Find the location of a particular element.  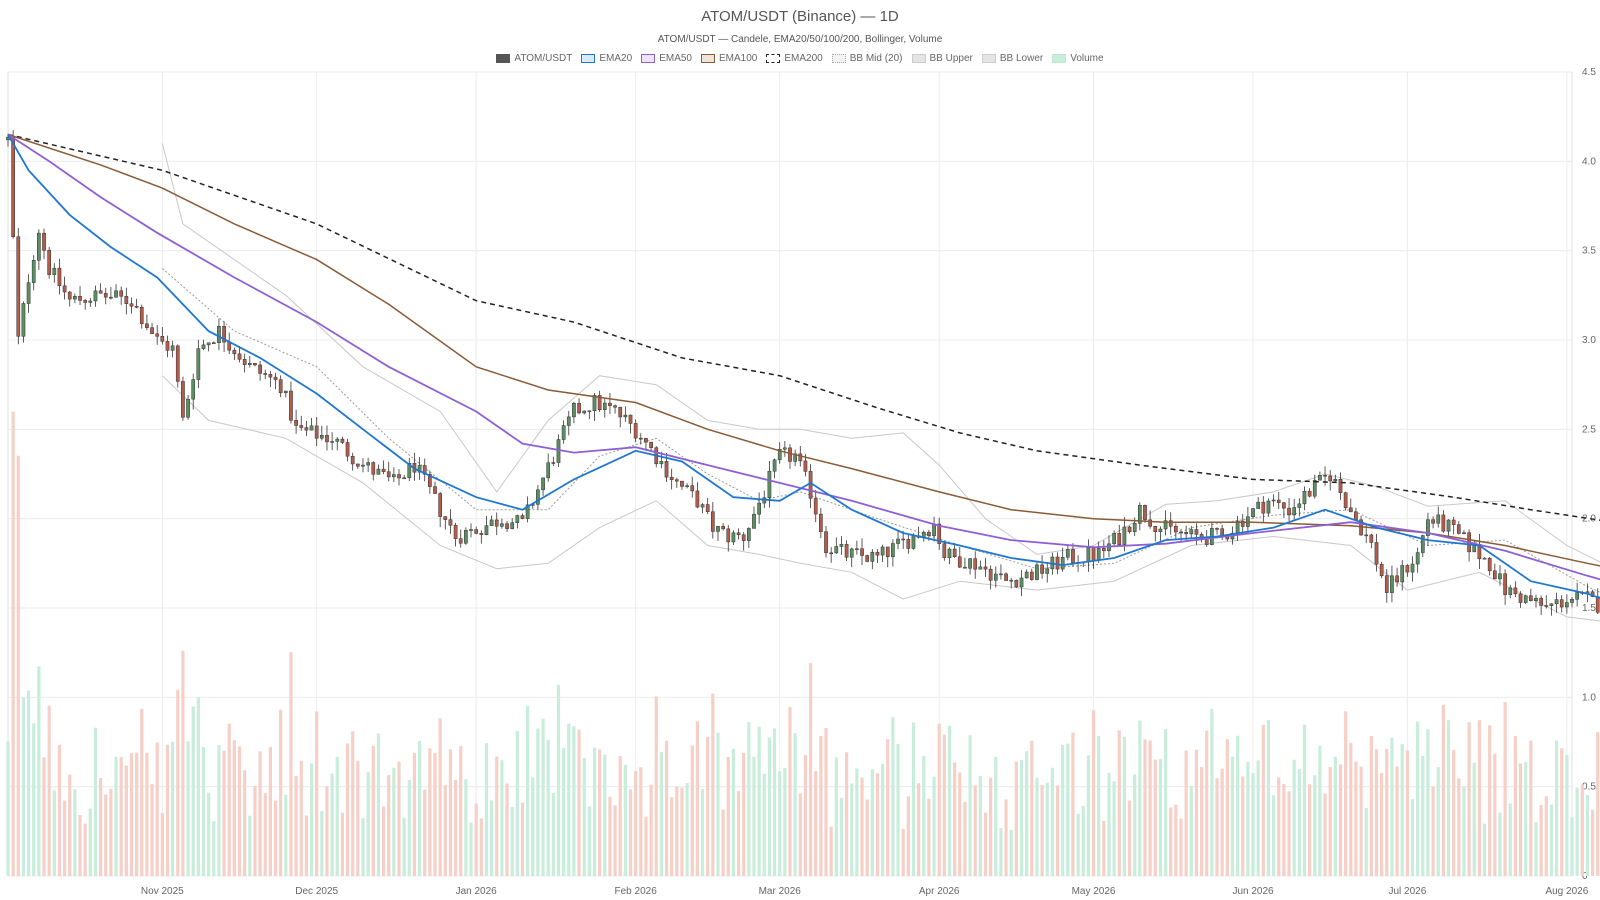

legend-item: EMA20 is located at coordinates (606, 58).